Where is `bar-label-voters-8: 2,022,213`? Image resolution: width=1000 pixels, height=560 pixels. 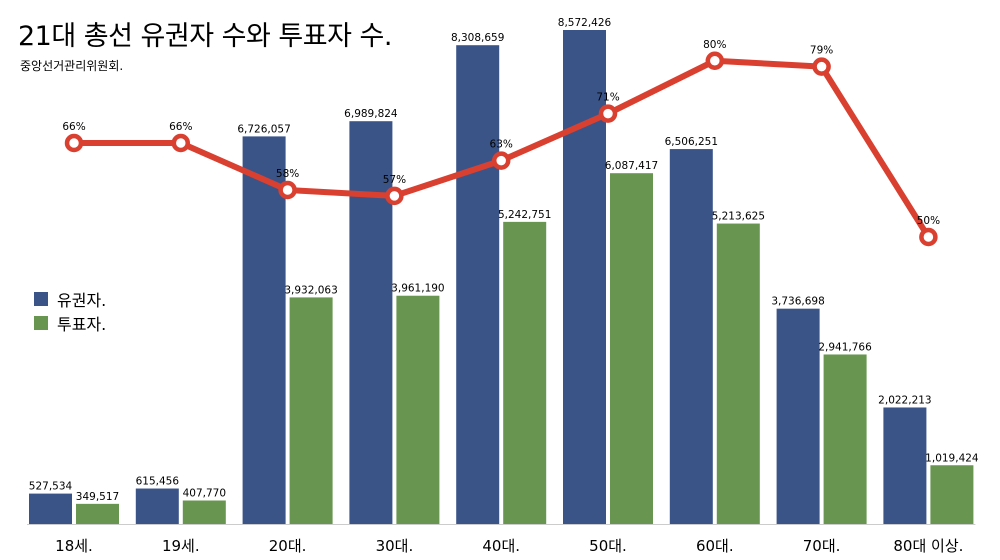 bar-label-voters-8: 2,022,213 is located at coordinates (904, 400).